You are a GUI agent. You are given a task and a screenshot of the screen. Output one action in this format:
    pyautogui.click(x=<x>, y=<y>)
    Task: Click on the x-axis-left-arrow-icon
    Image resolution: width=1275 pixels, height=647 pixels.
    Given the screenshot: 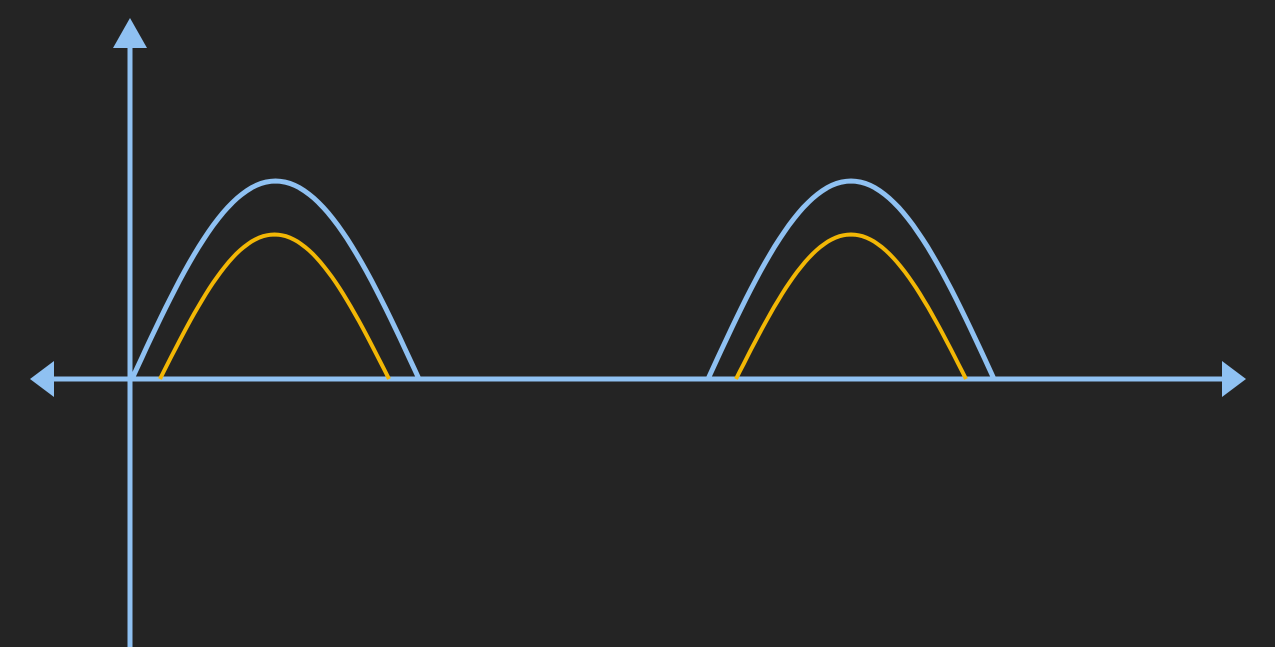 What is the action you would take?
    pyautogui.click(x=42, y=379)
    